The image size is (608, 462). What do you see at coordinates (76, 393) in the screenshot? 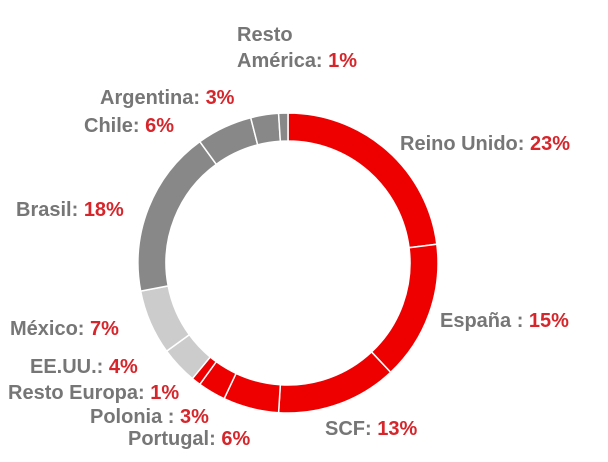
I see `category-name: Resto Europa:` at bounding box center [76, 393].